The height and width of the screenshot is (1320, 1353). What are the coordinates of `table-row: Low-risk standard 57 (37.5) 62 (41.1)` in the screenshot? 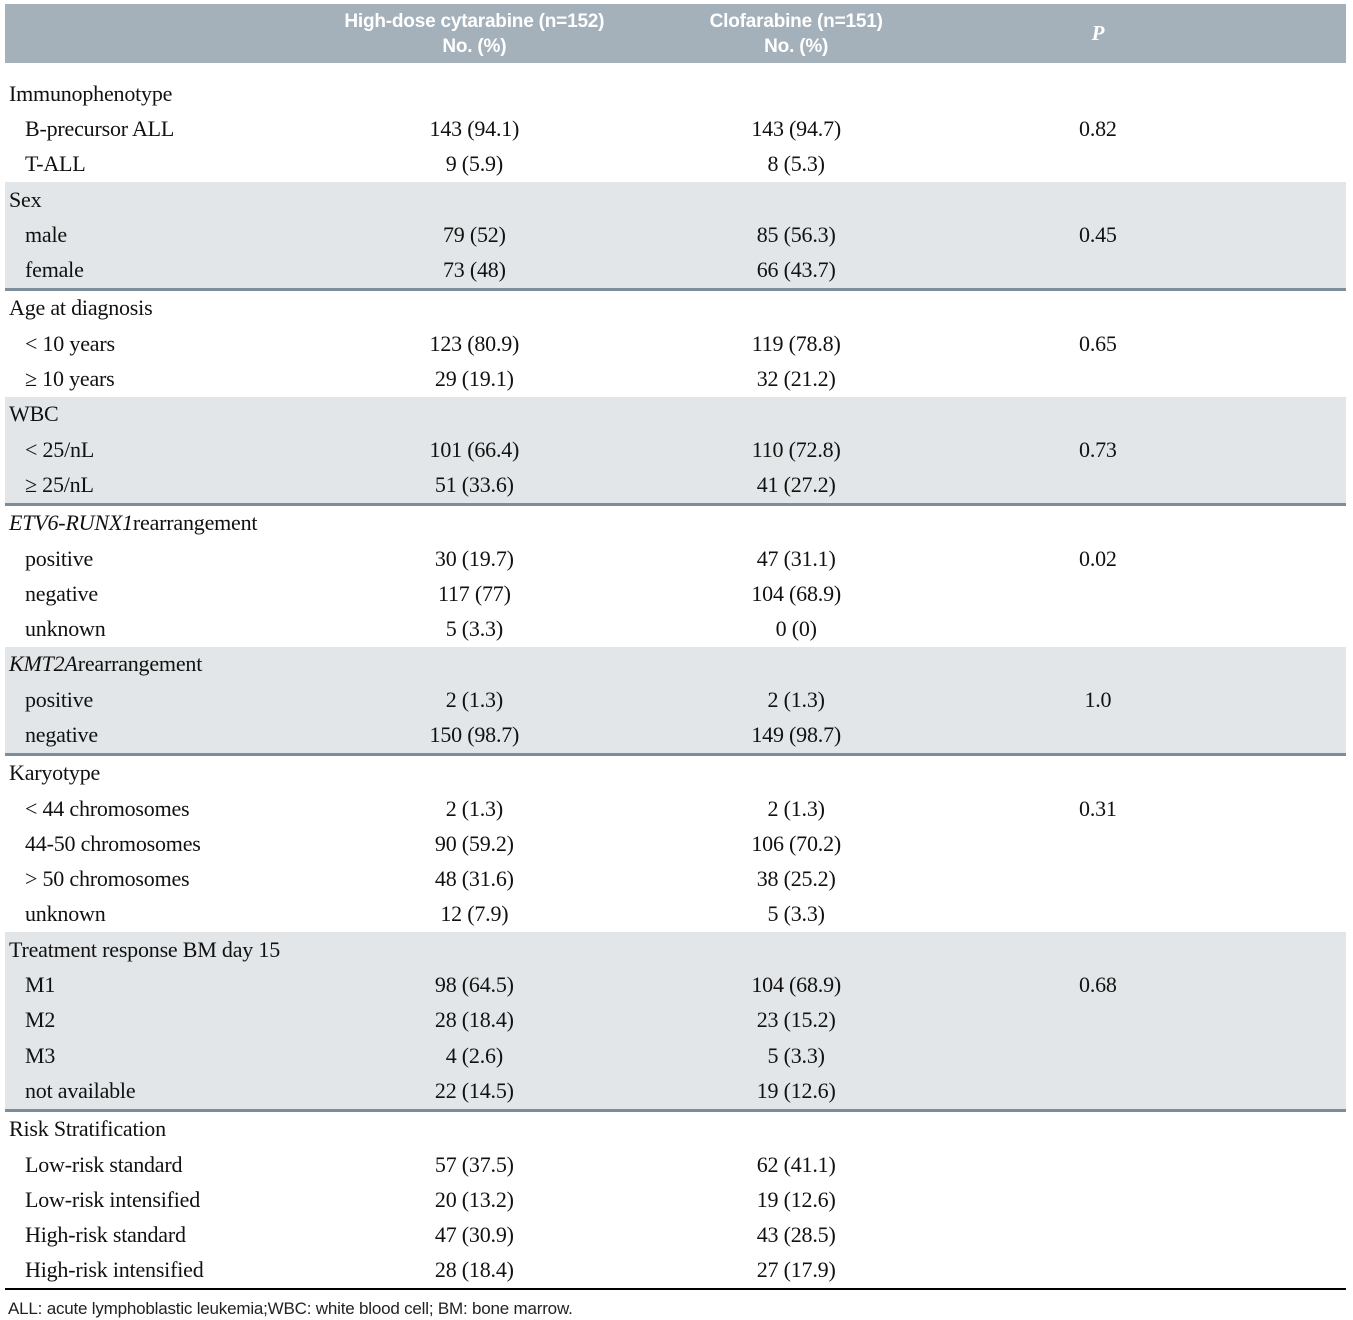 It's located at (675, 1164).